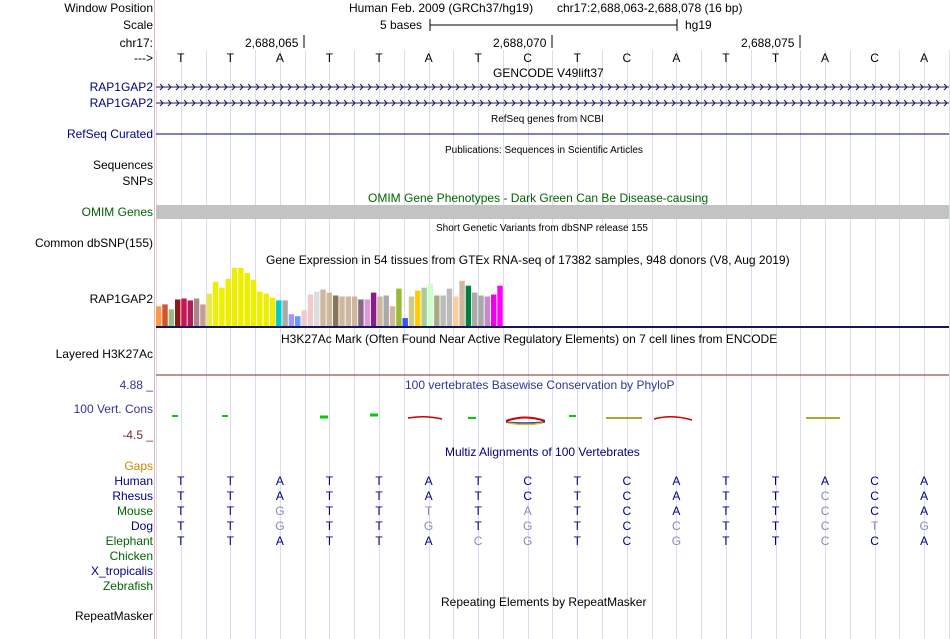  I want to click on multiz-species-label: X_tropicalis, so click(121, 571).